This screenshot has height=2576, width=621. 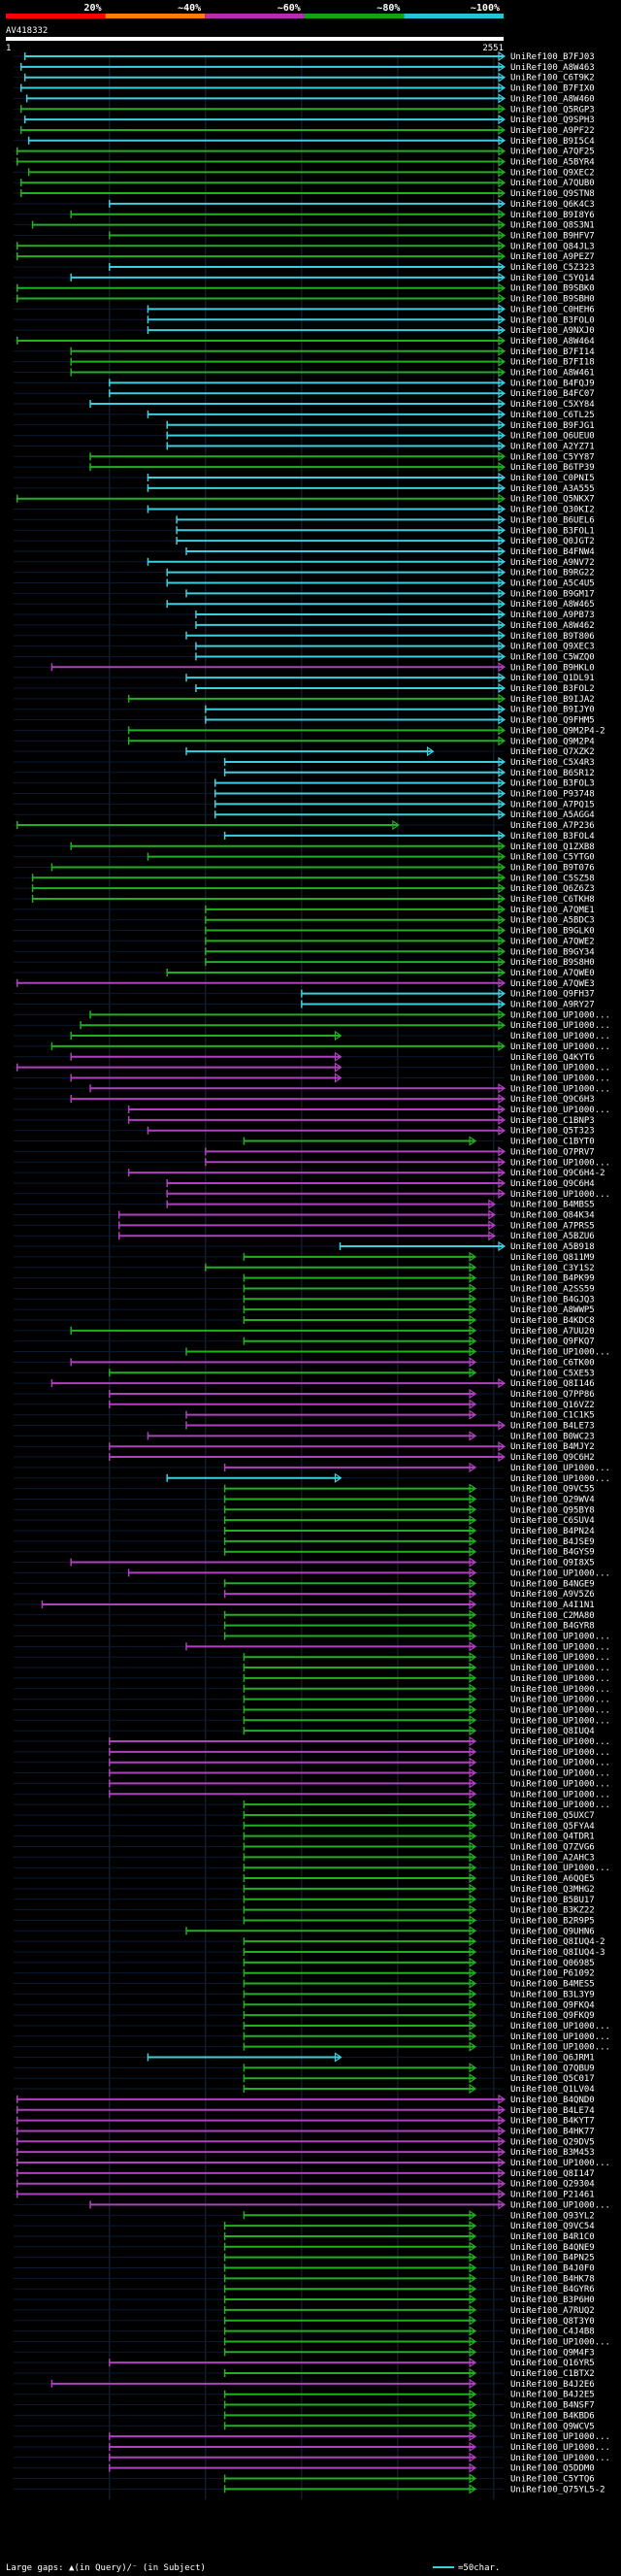 What do you see at coordinates (304, 1910) in the screenshot?
I see `hit-row: UniRef100_B3KZ22` at bounding box center [304, 1910].